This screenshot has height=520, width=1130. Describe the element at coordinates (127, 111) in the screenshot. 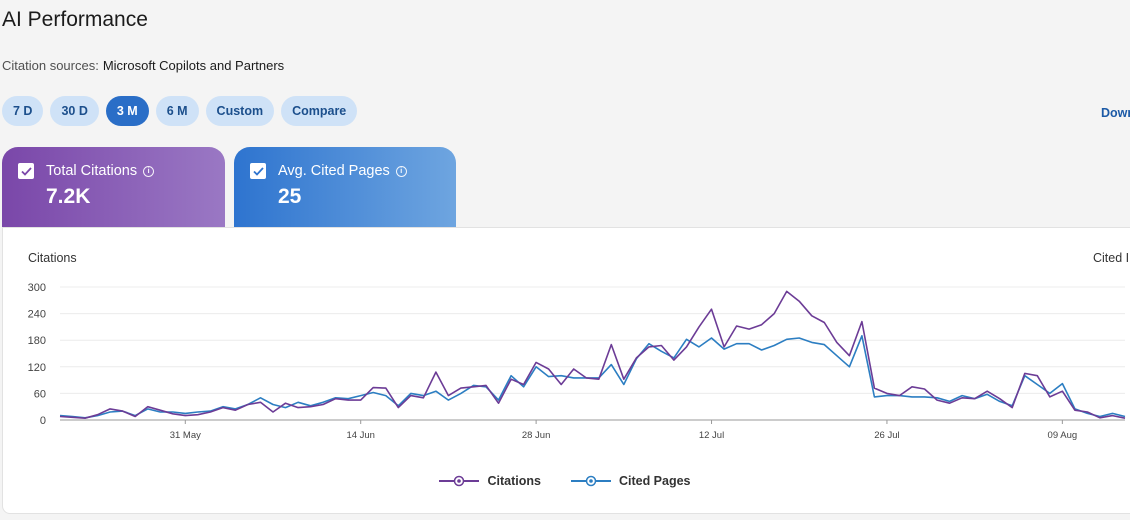

I see `range-3m-button: 3 M` at that location.